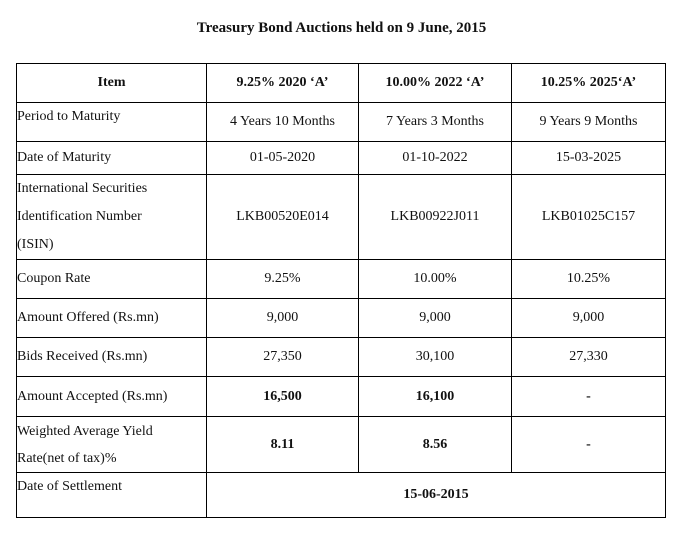 The image size is (683, 533). I want to click on row-label-line: Identification Number, so click(79, 216).